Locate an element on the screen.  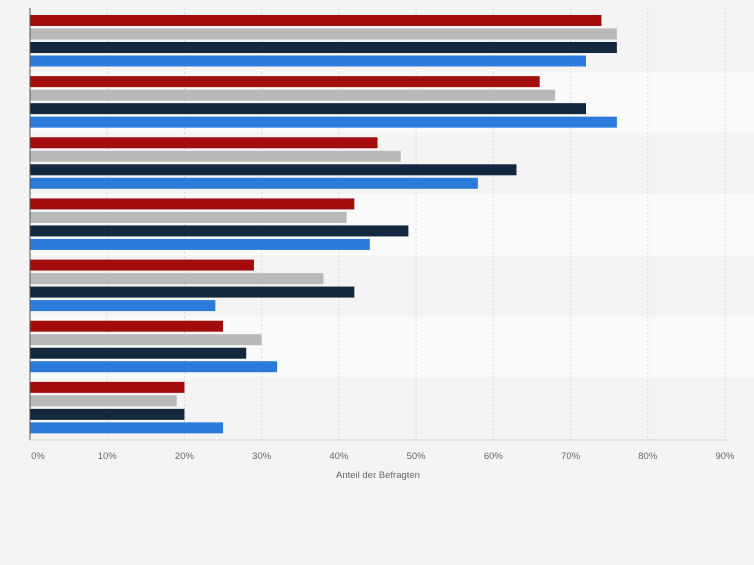
x-tick-label: 90% is located at coordinates (725, 456).